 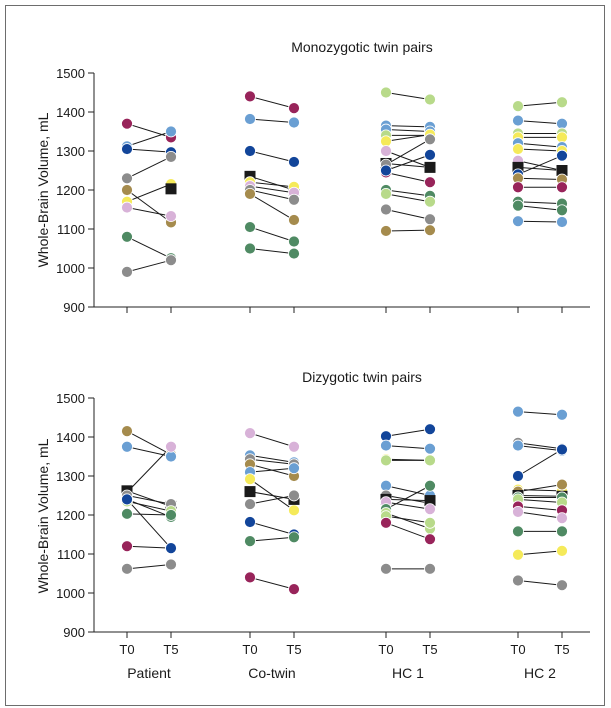 I want to click on y-tick-label: 1200, so click(x=70, y=515).